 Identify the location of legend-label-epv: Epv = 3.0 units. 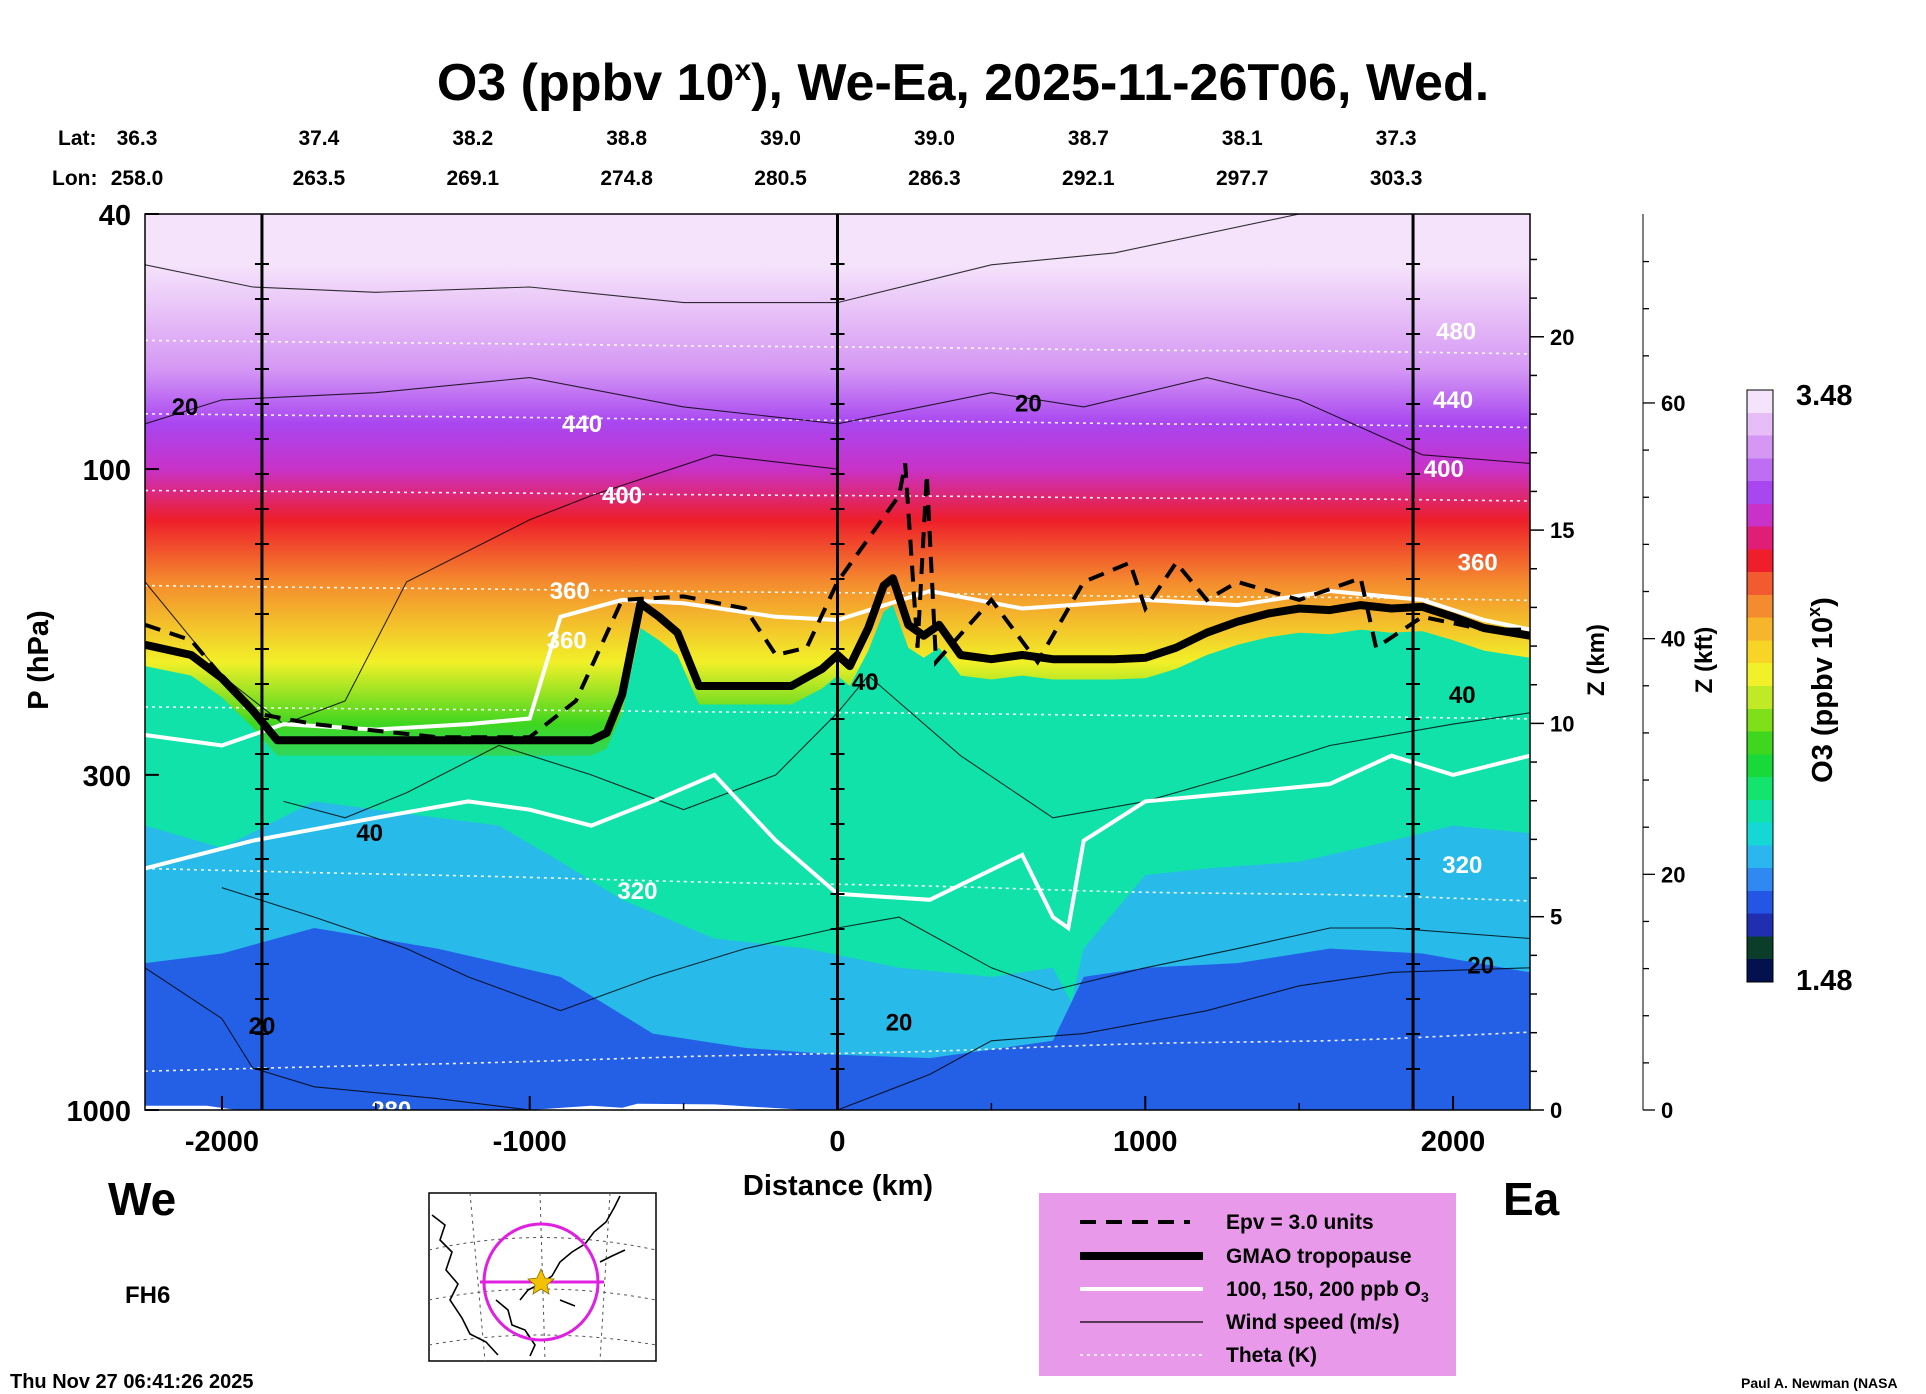
(1300, 1222).